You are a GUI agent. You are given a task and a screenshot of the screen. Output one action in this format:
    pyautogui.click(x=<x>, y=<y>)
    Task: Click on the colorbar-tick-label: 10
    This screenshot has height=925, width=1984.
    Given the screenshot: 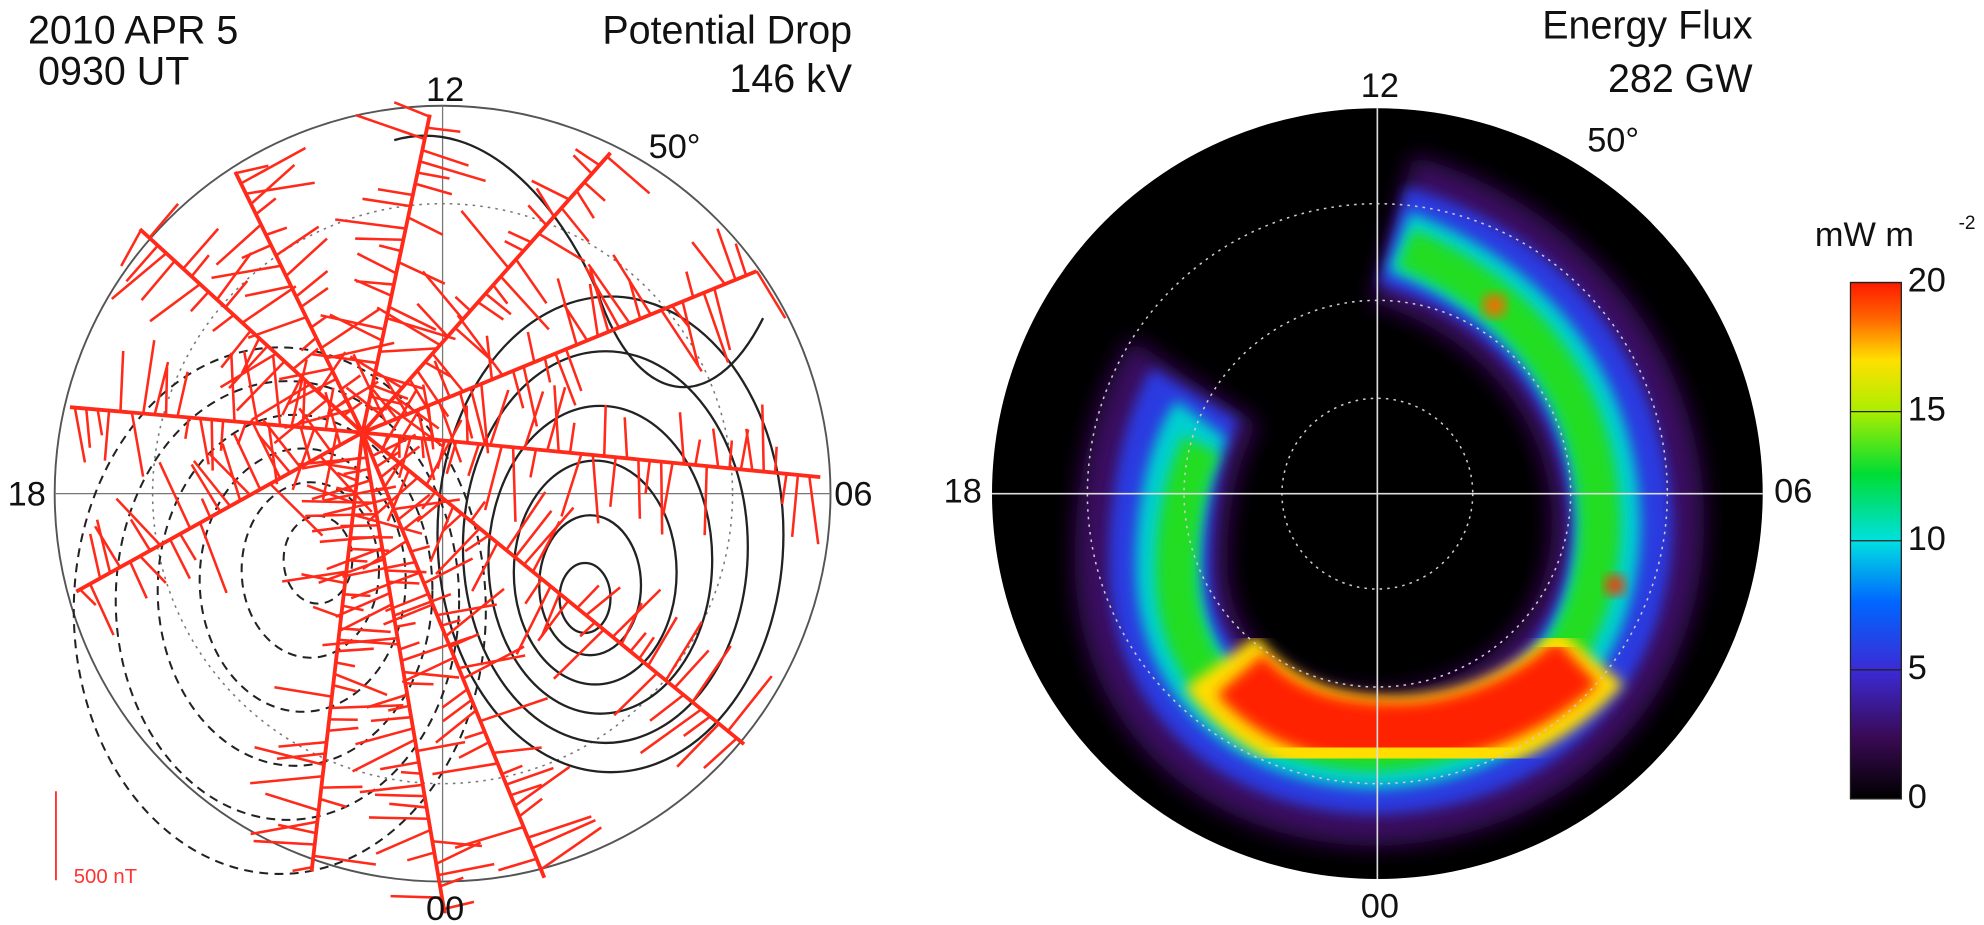 What is the action you would take?
    pyautogui.click(x=1927, y=539)
    